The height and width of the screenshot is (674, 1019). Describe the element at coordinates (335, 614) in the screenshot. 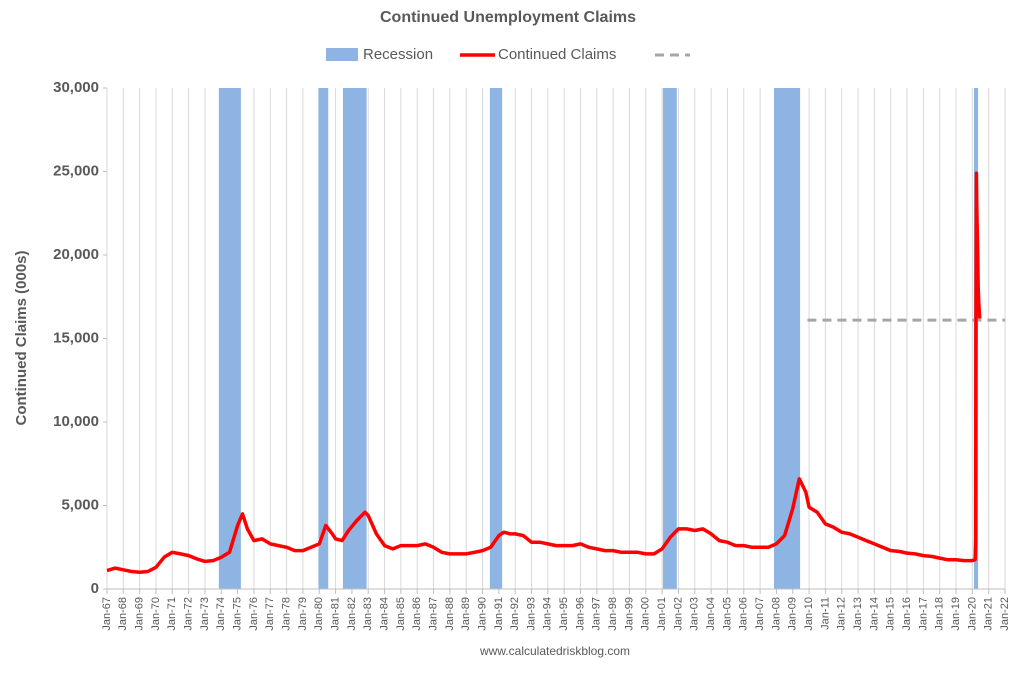

I see `x-tick-label: Jan-81` at that location.